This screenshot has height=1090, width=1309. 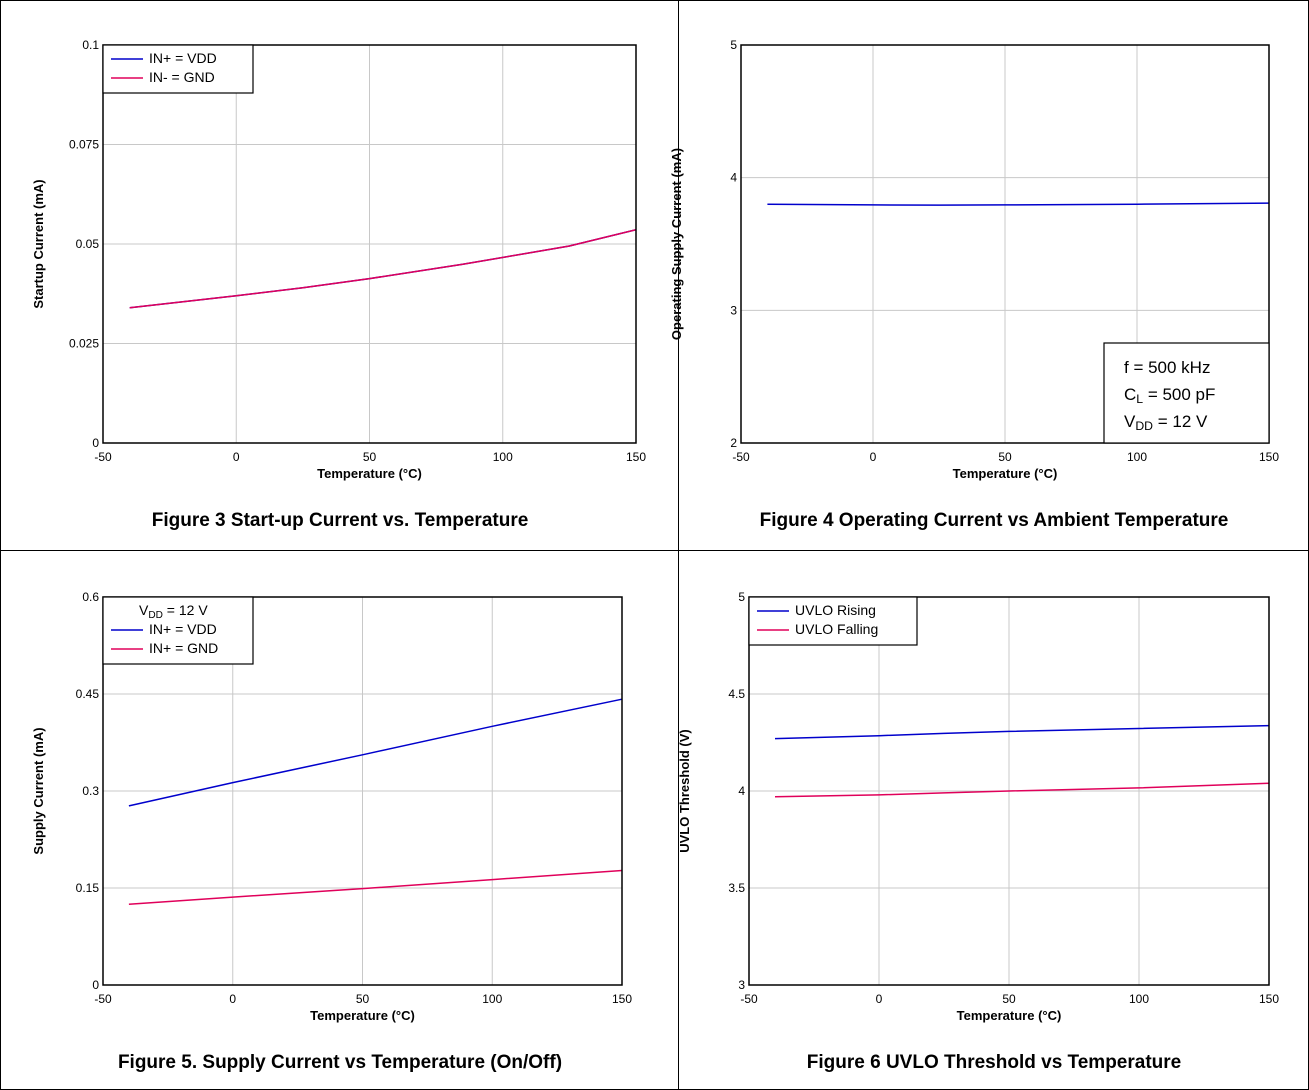 What do you see at coordinates (84, 344) in the screenshot?
I see `y-tick-label: 0.025` at bounding box center [84, 344].